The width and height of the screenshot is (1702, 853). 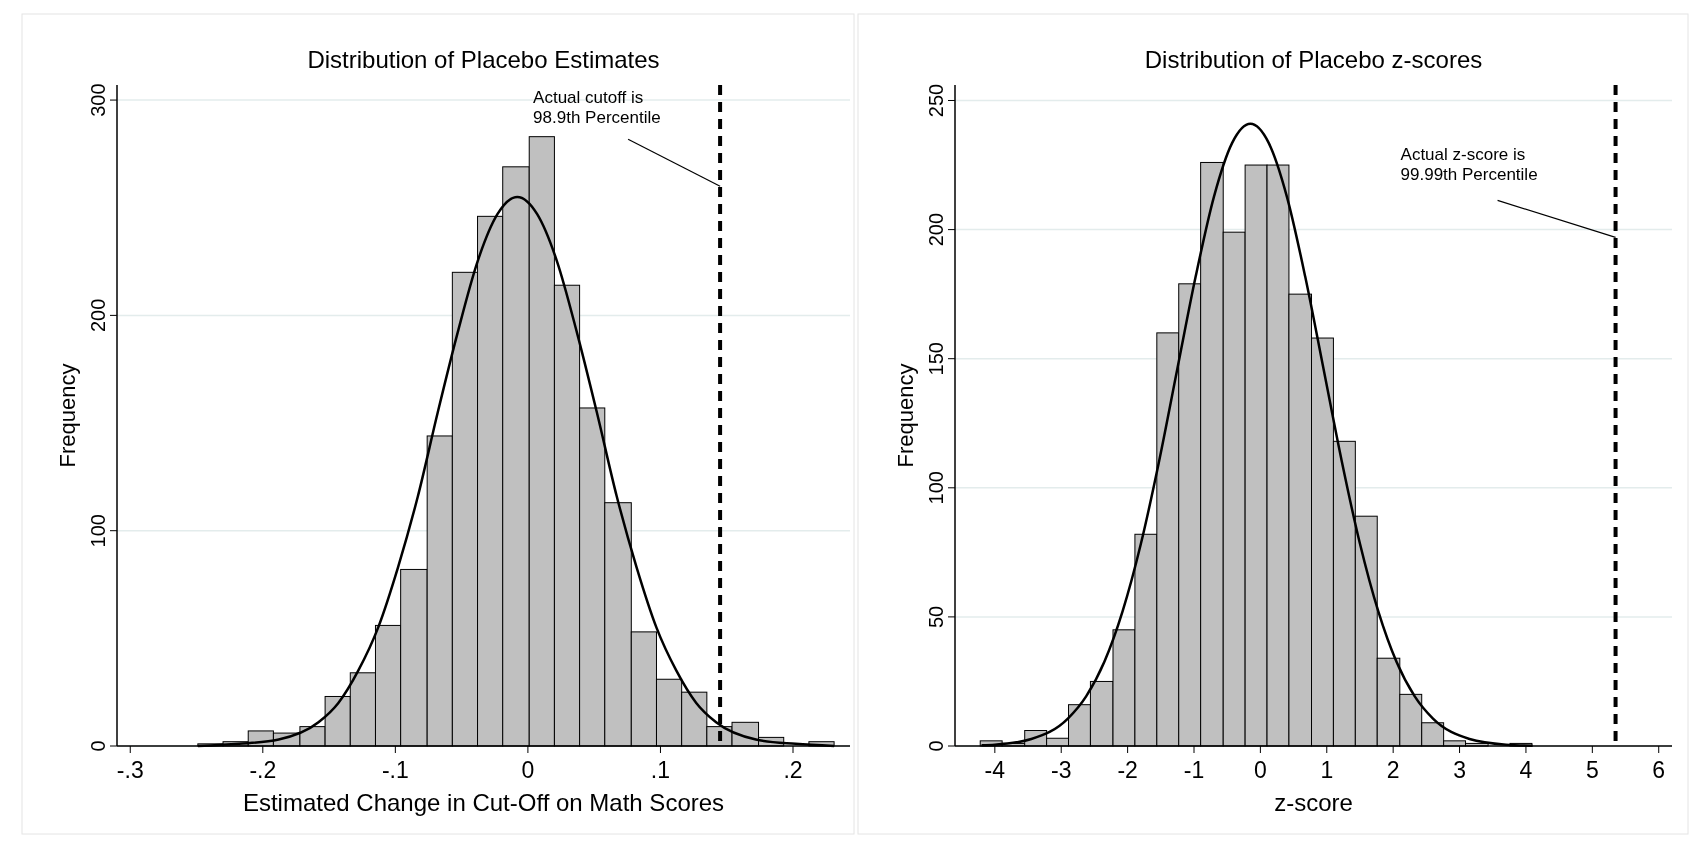 What do you see at coordinates (1327, 770) in the screenshot?
I see `x-tick-label: 1` at bounding box center [1327, 770].